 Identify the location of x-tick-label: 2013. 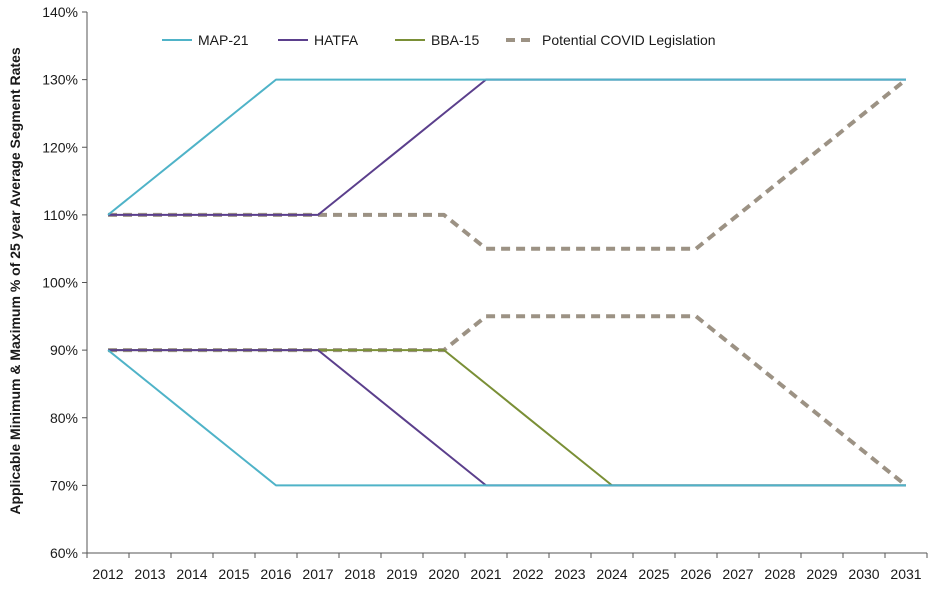
(149, 574).